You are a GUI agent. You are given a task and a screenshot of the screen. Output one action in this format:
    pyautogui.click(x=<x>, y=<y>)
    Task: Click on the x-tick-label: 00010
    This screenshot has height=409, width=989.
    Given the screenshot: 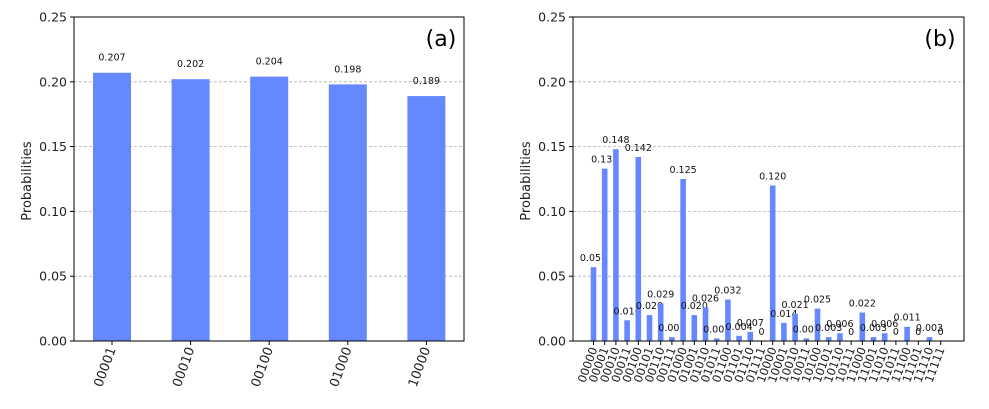 What is the action you would take?
    pyautogui.click(x=184, y=367)
    